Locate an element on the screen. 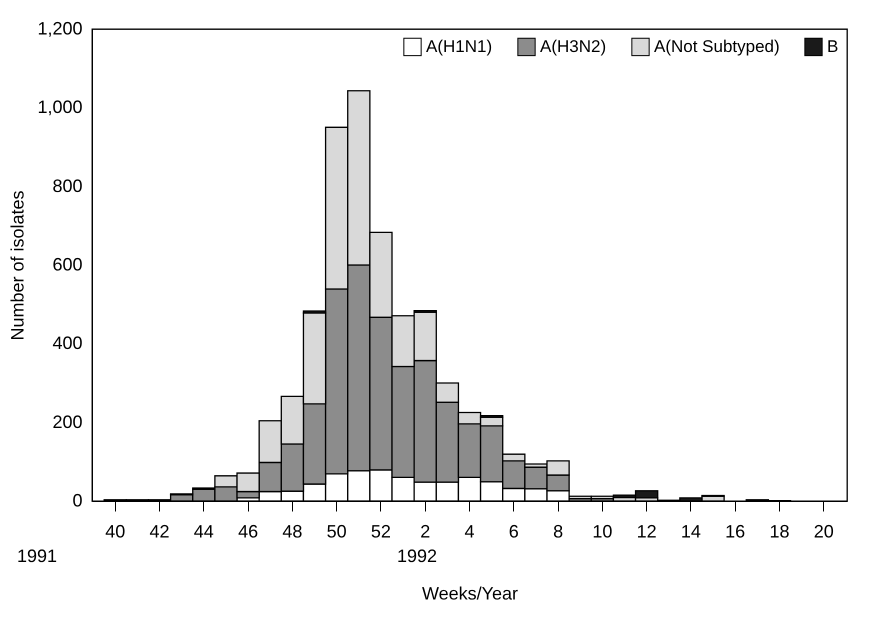  legend-label: A(H1N1) is located at coordinates (459, 46).